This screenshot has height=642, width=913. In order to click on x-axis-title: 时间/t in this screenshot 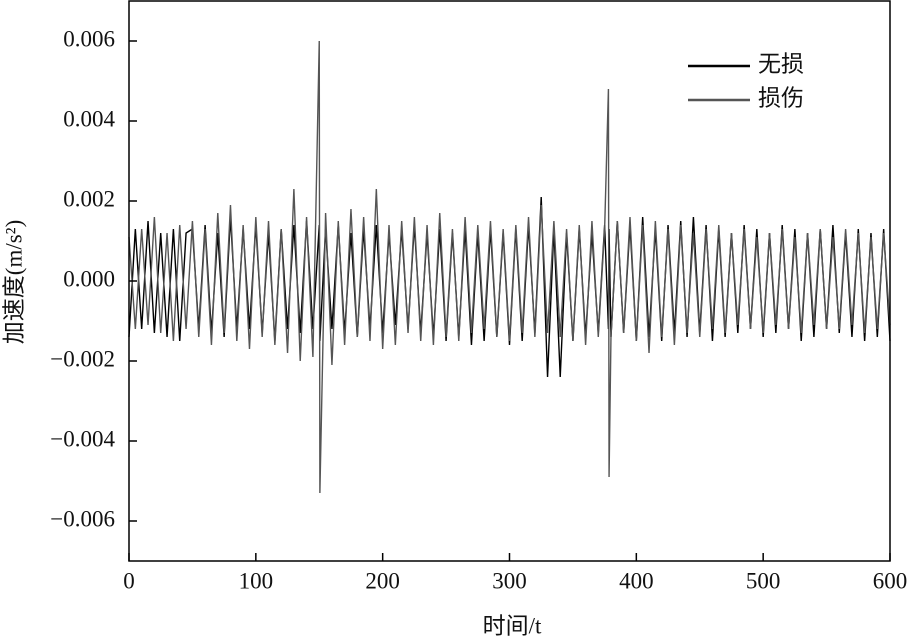, I will do `click(512, 625)`.